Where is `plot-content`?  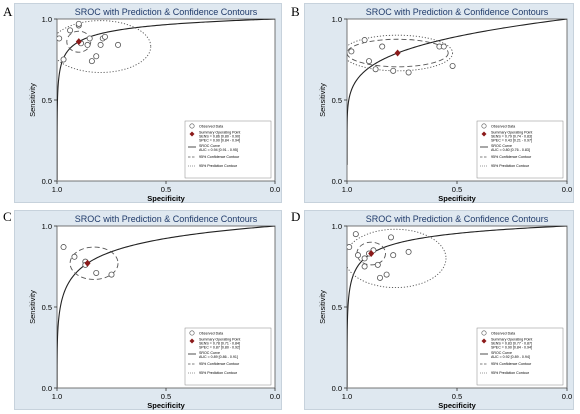 plot-content is located at coordinates (166, 307).